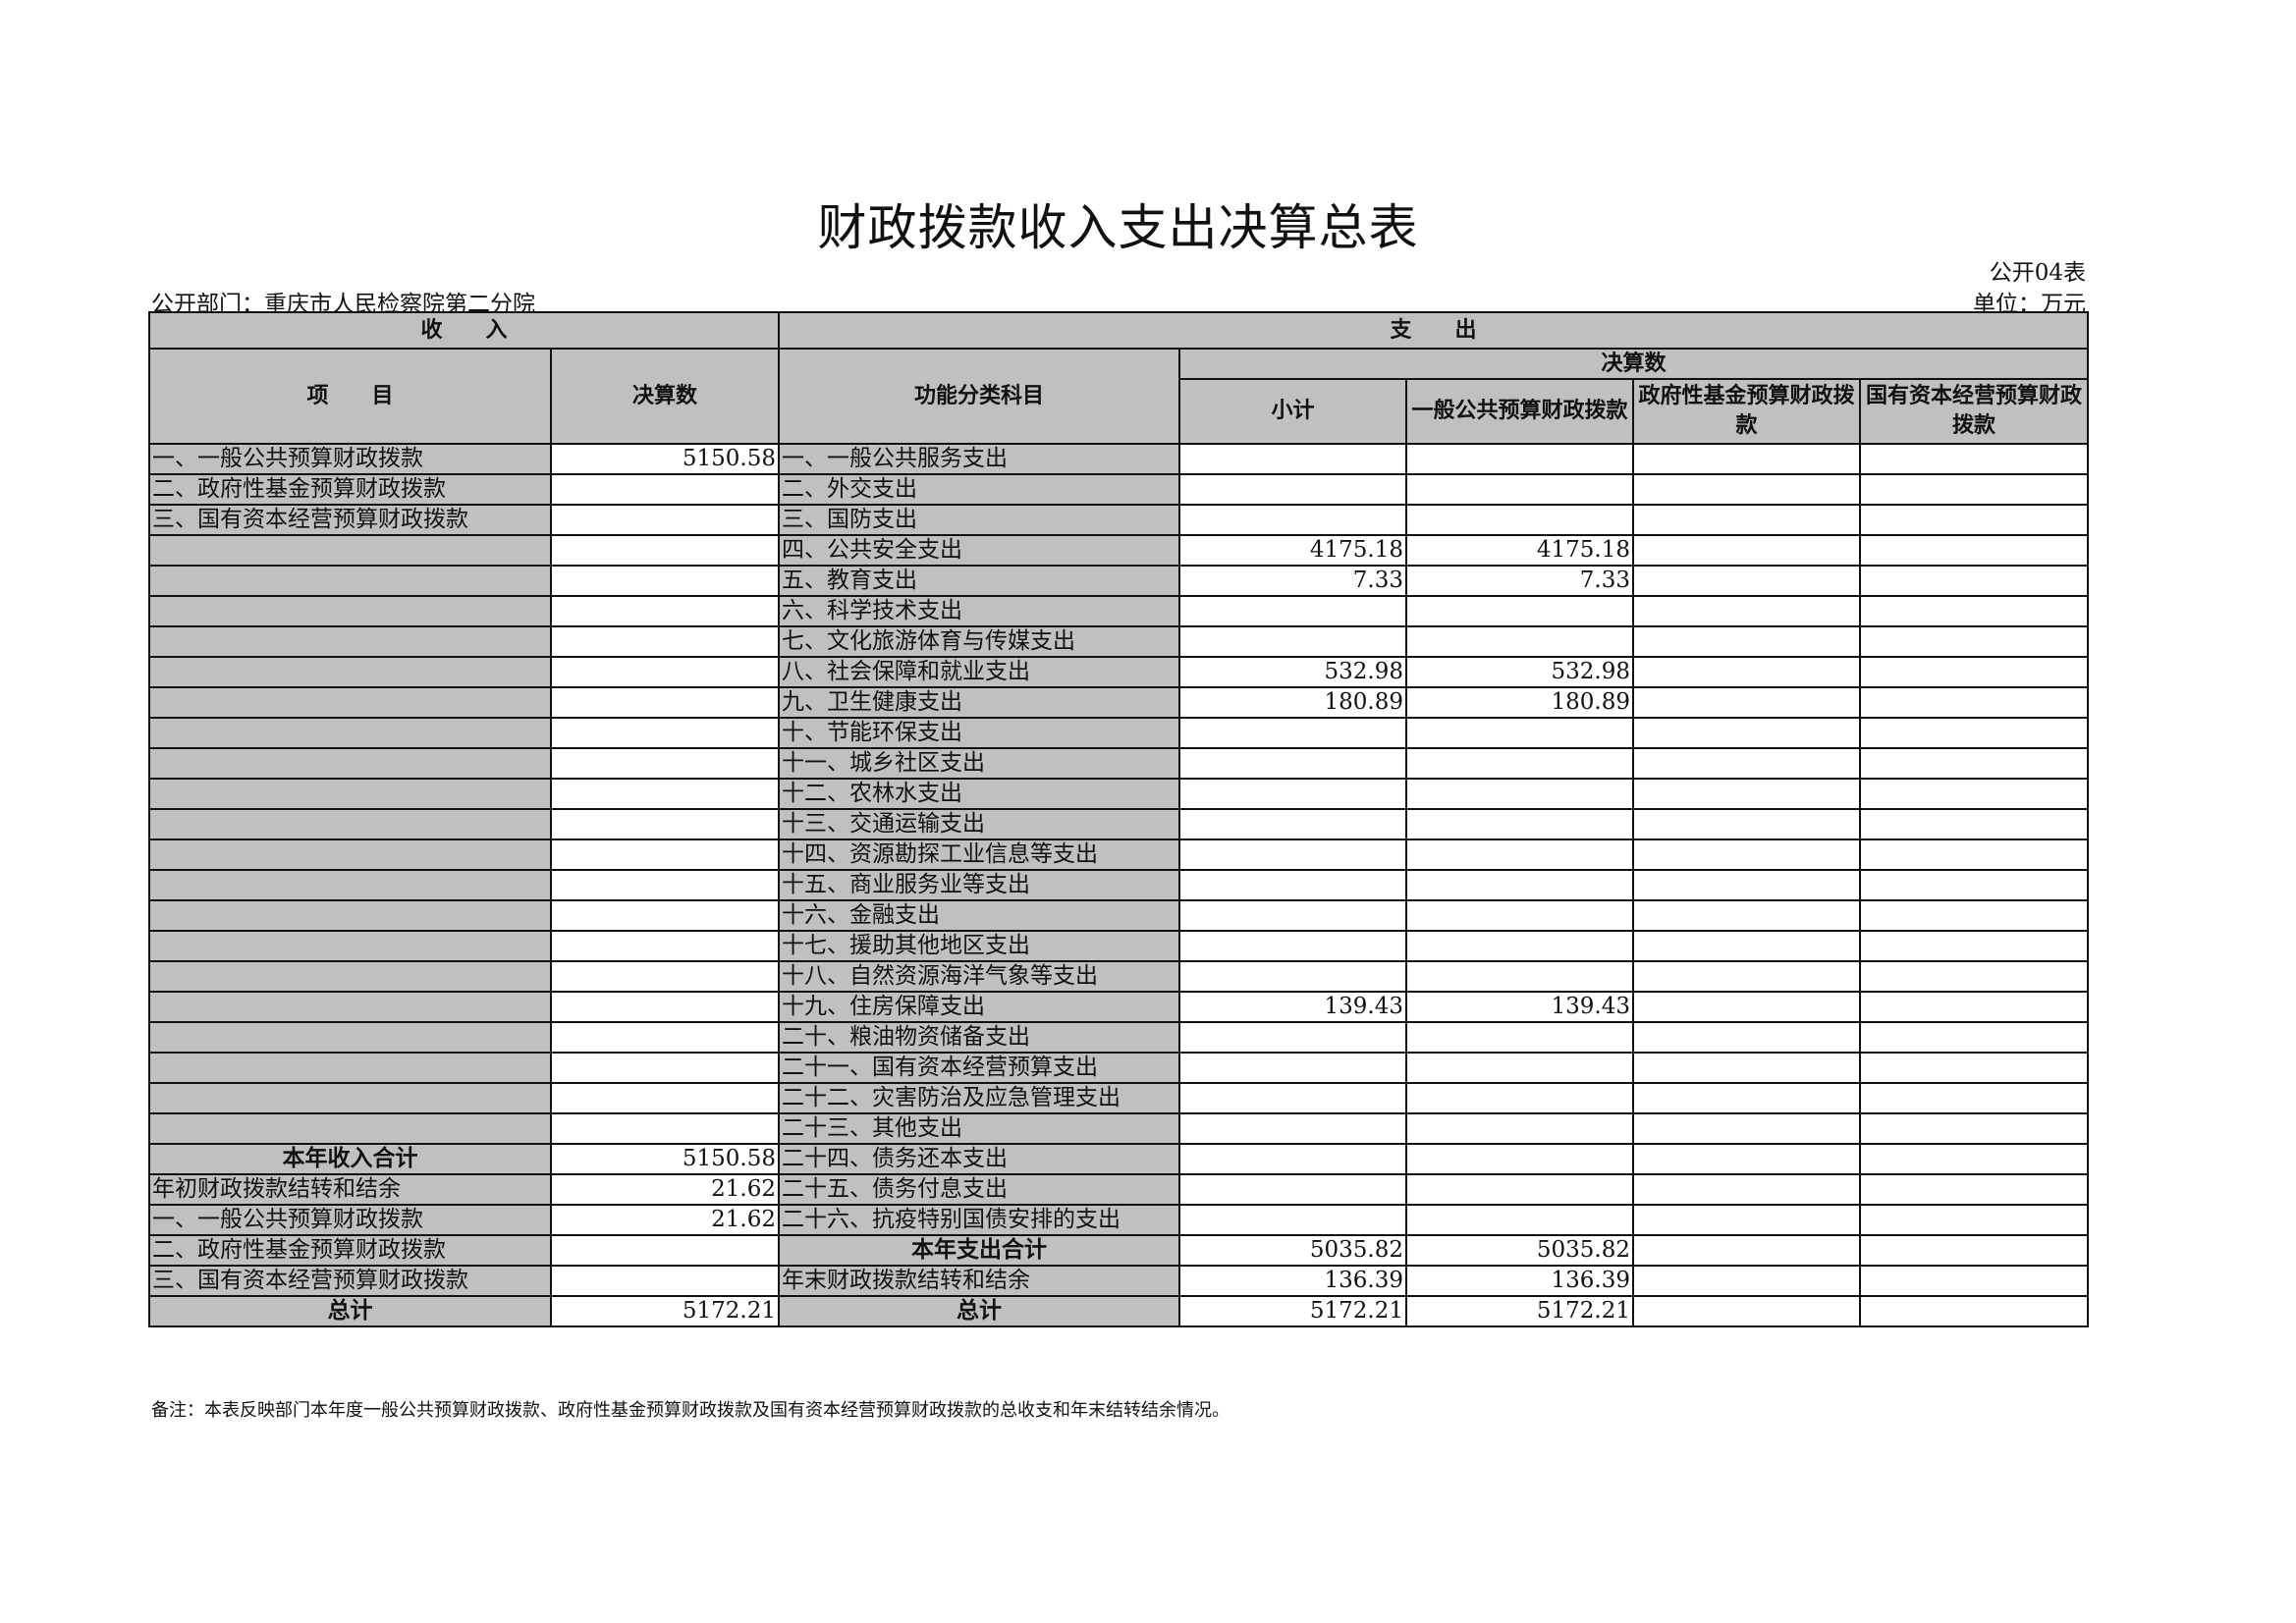 The width and height of the screenshot is (2296, 1623). I want to click on income-item: 二、政府性基金预算财政拨款, so click(350, 489).